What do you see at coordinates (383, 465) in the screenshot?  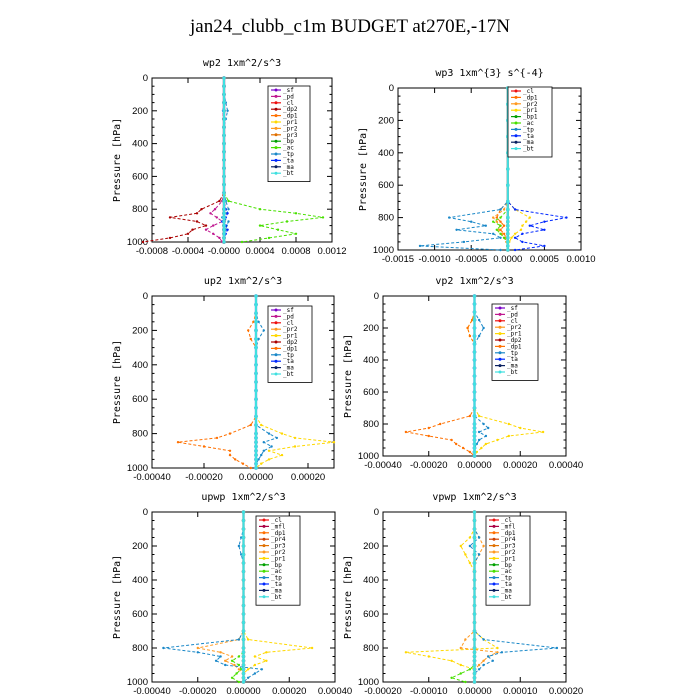 I see `x-tick-label: -0.00040` at bounding box center [383, 465].